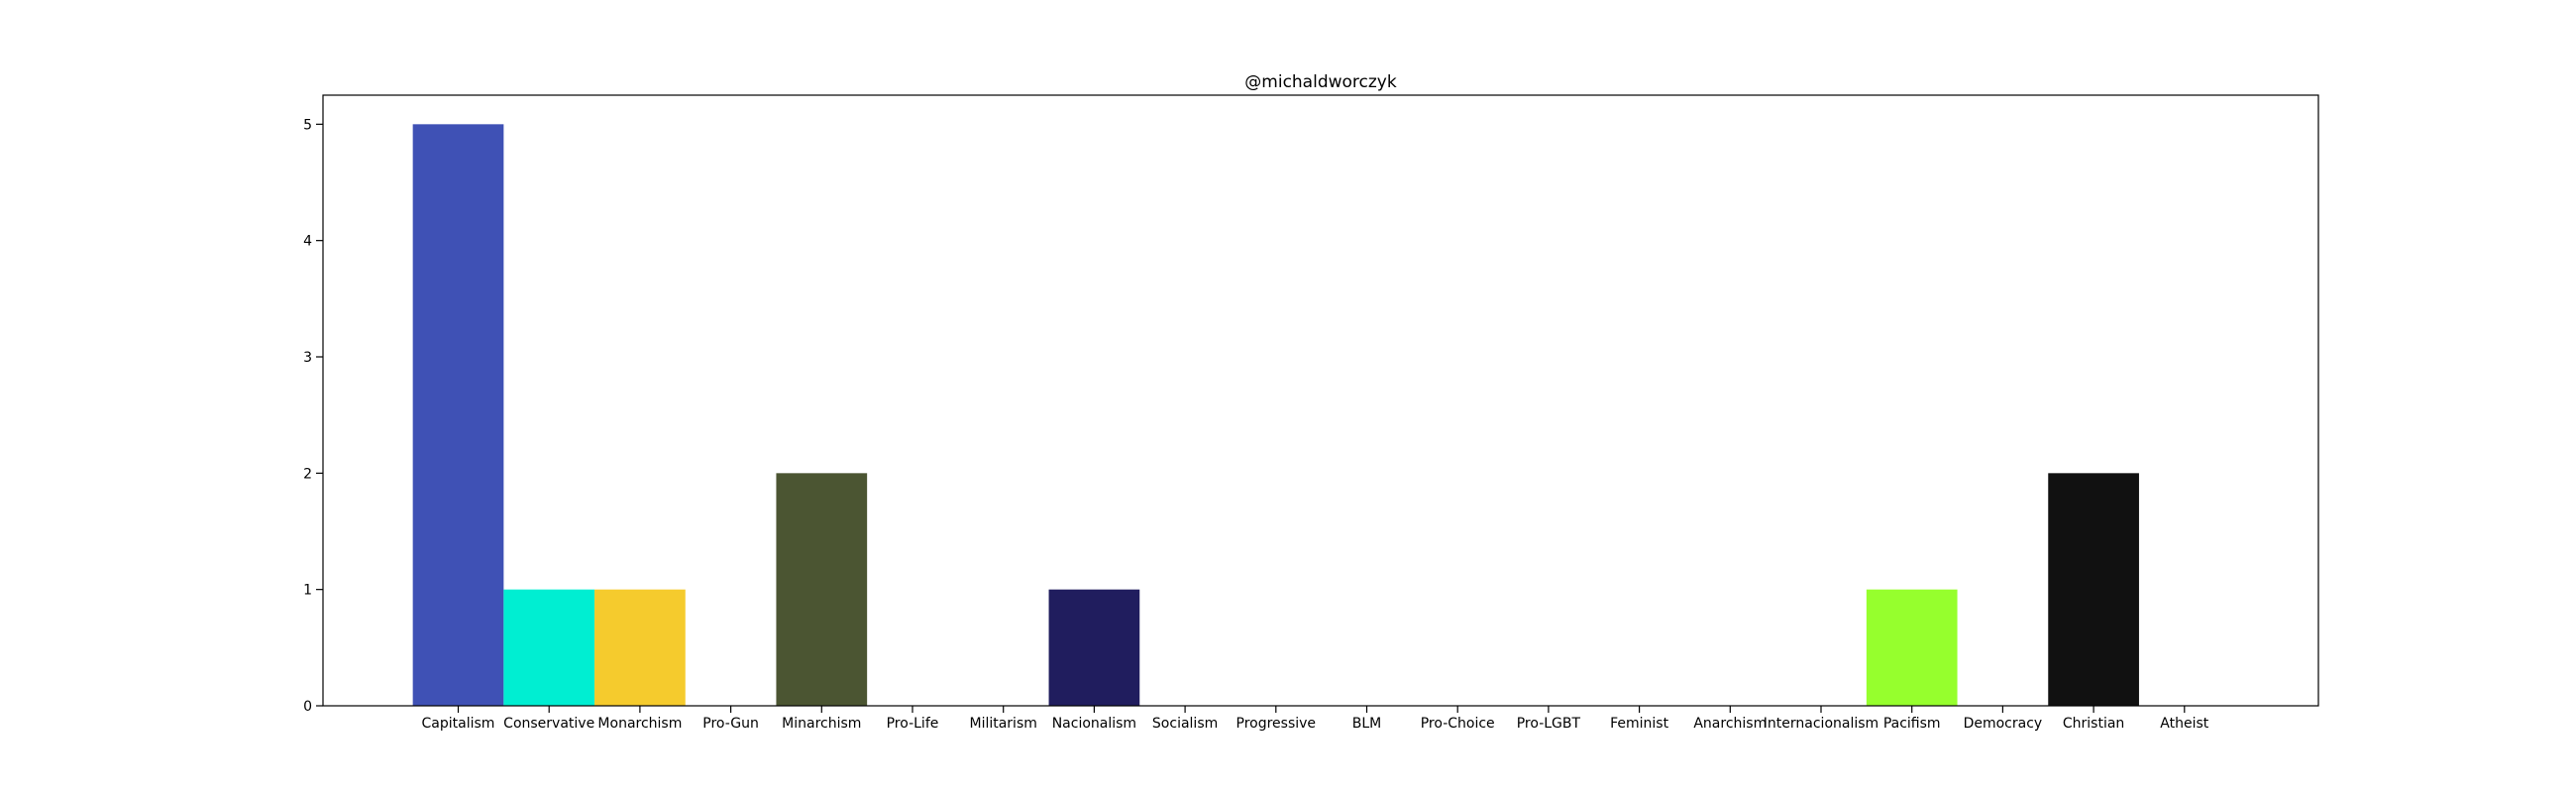 This screenshot has height=797, width=2576. I want to click on x-tick-label: Minarchism, so click(821, 724).